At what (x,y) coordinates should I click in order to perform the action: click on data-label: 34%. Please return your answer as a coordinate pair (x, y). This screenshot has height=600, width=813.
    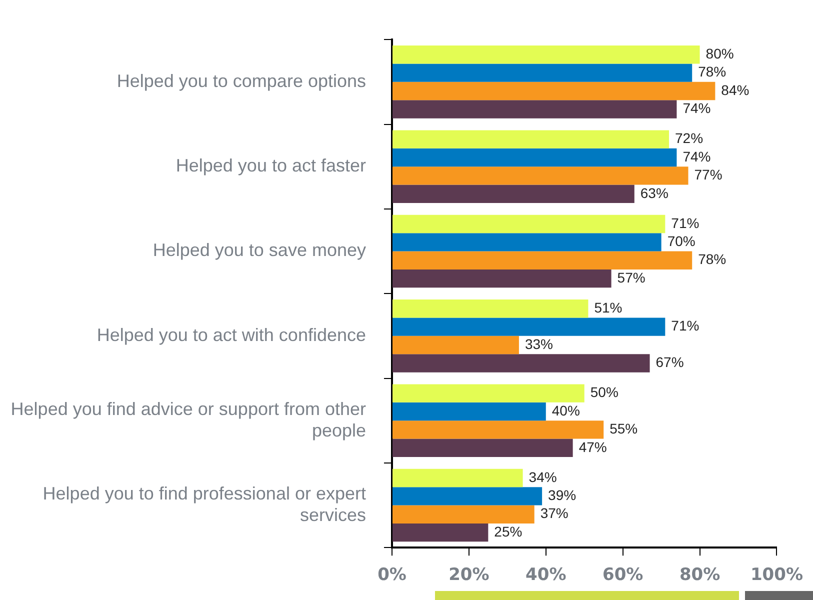
    Looking at the image, I should click on (542, 476).